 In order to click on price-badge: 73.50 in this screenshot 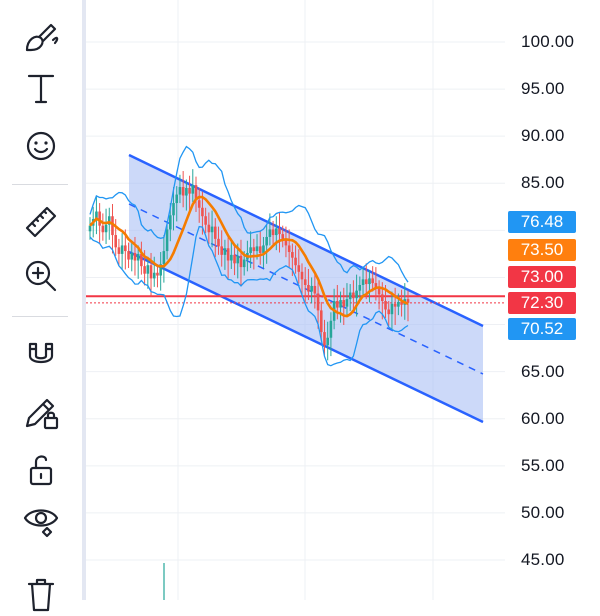, I will do `click(542, 250)`.